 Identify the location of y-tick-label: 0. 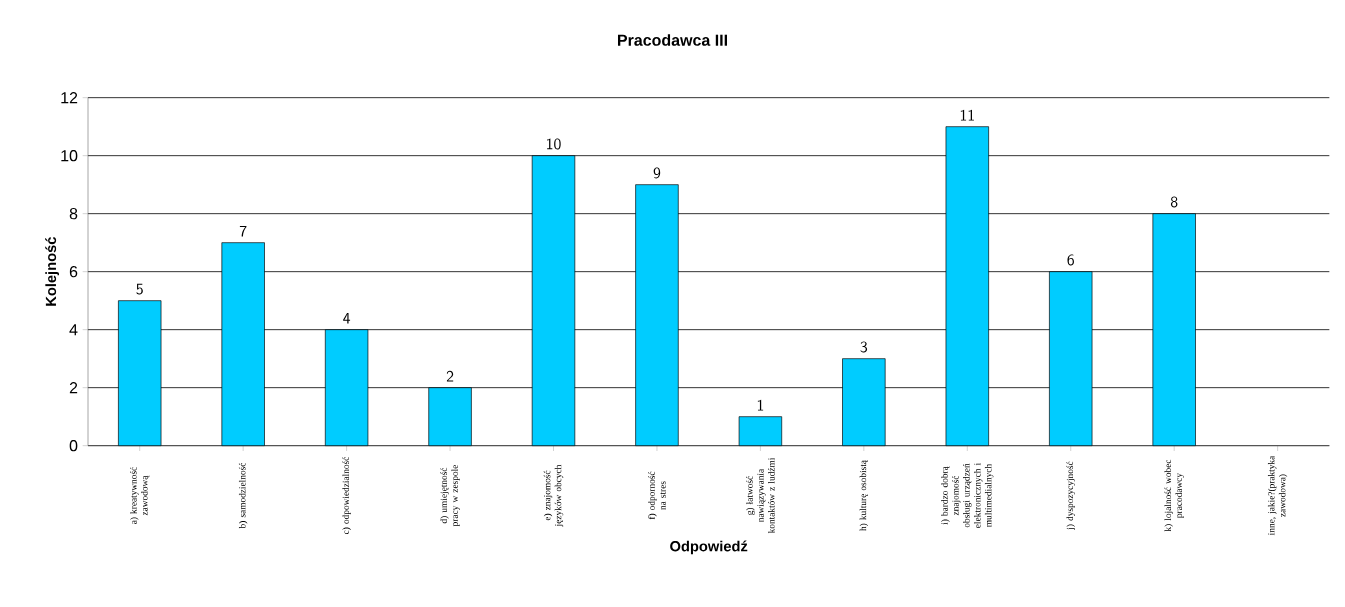
(73, 446).